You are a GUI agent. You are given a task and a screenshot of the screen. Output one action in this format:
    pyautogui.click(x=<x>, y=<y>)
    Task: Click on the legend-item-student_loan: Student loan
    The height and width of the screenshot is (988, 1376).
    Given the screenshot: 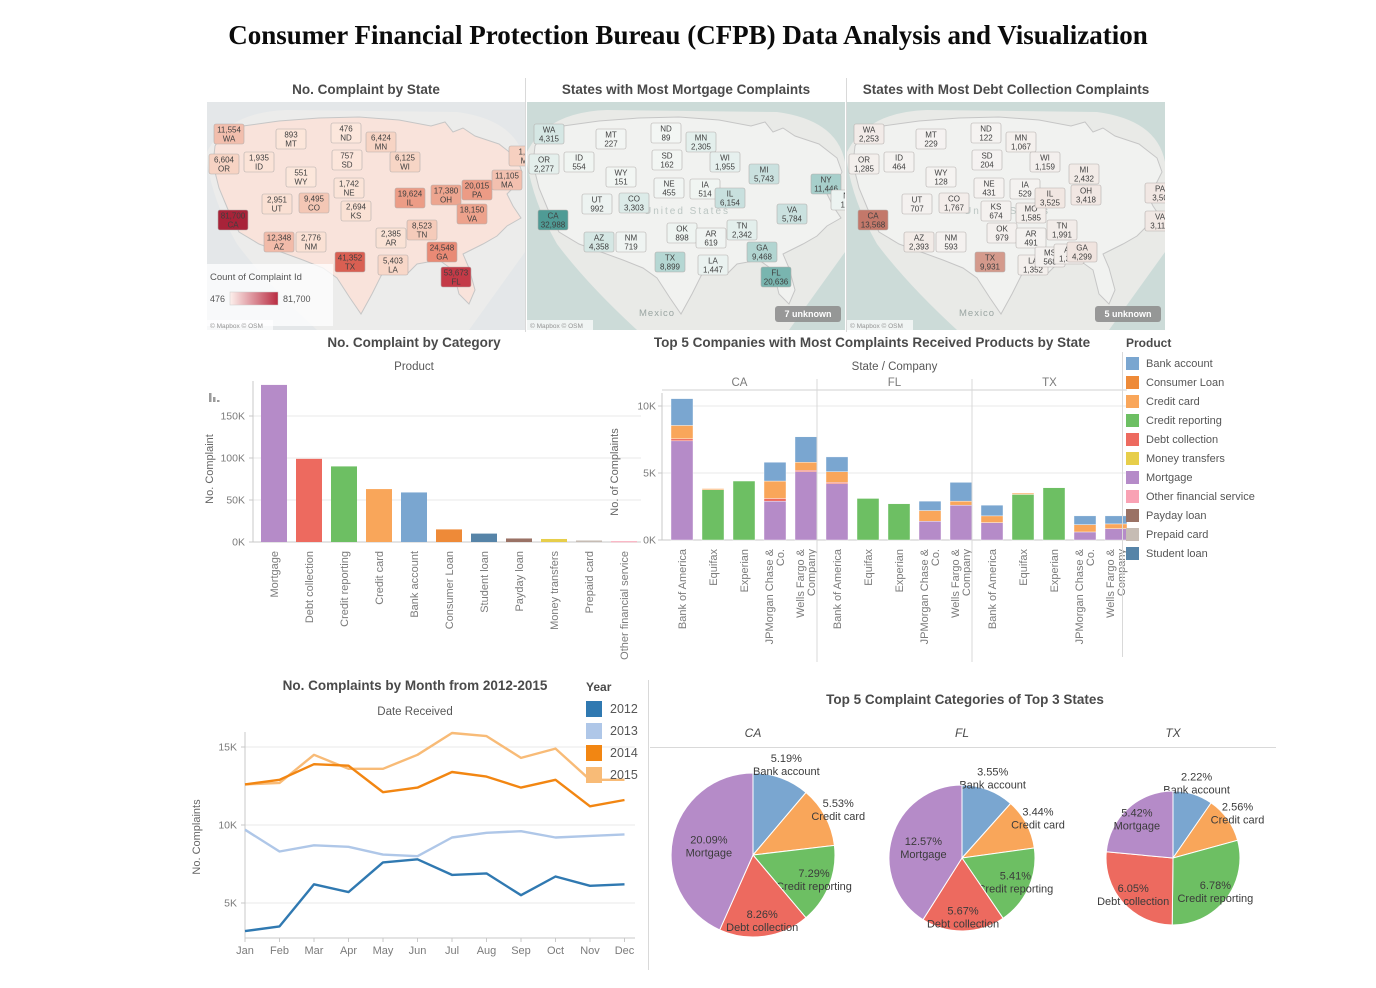 What is the action you would take?
    pyautogui.click(x=1251, y=553)
    